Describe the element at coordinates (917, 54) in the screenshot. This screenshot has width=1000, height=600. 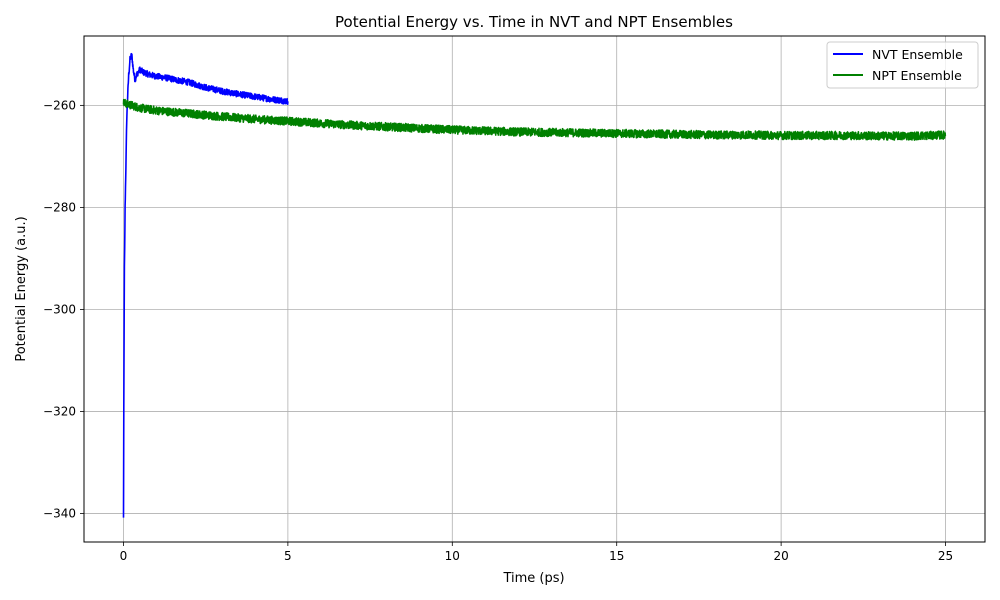
I see `legend-label: NVT Ensemble` at that location.